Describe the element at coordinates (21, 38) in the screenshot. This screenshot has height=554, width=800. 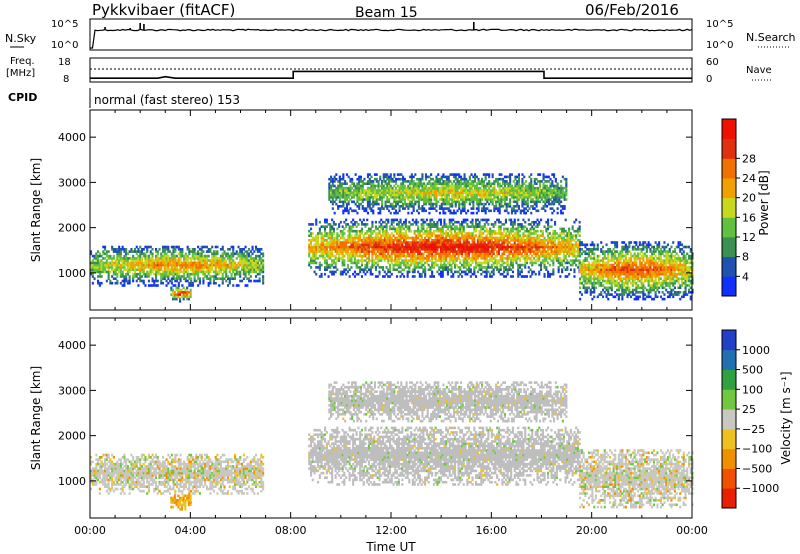
I see `noise-left-label: N.Sky` at that location.